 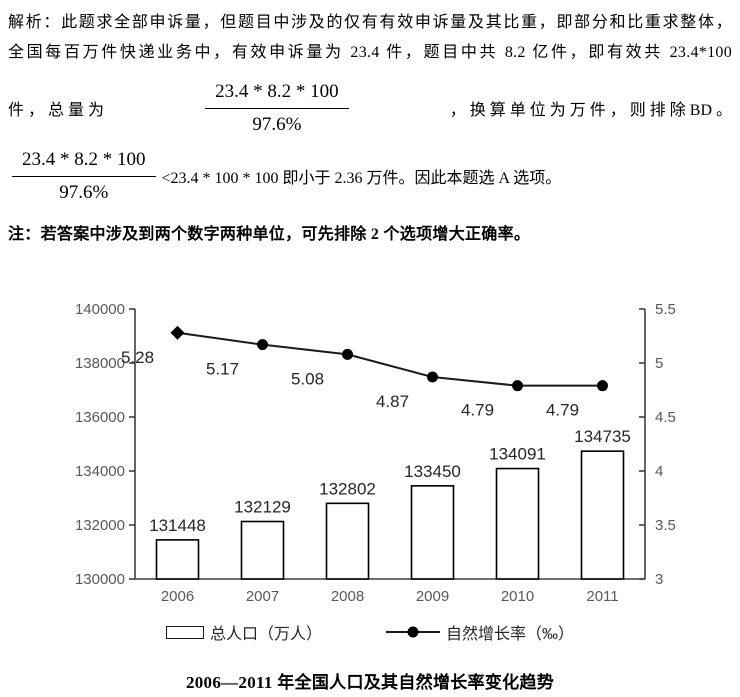 What do you see at coordinates (277, 124) in the screenshot?
I see `fraction-1-denominator: 97.6%` at bounding box center [277, 124].